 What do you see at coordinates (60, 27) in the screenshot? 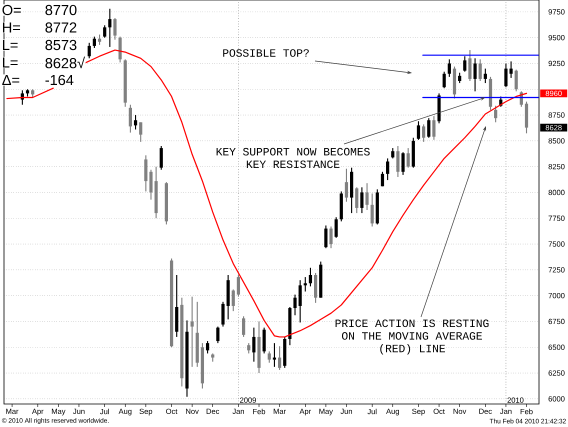
I see `annotation: 8772` at bounding box center [60, 27].